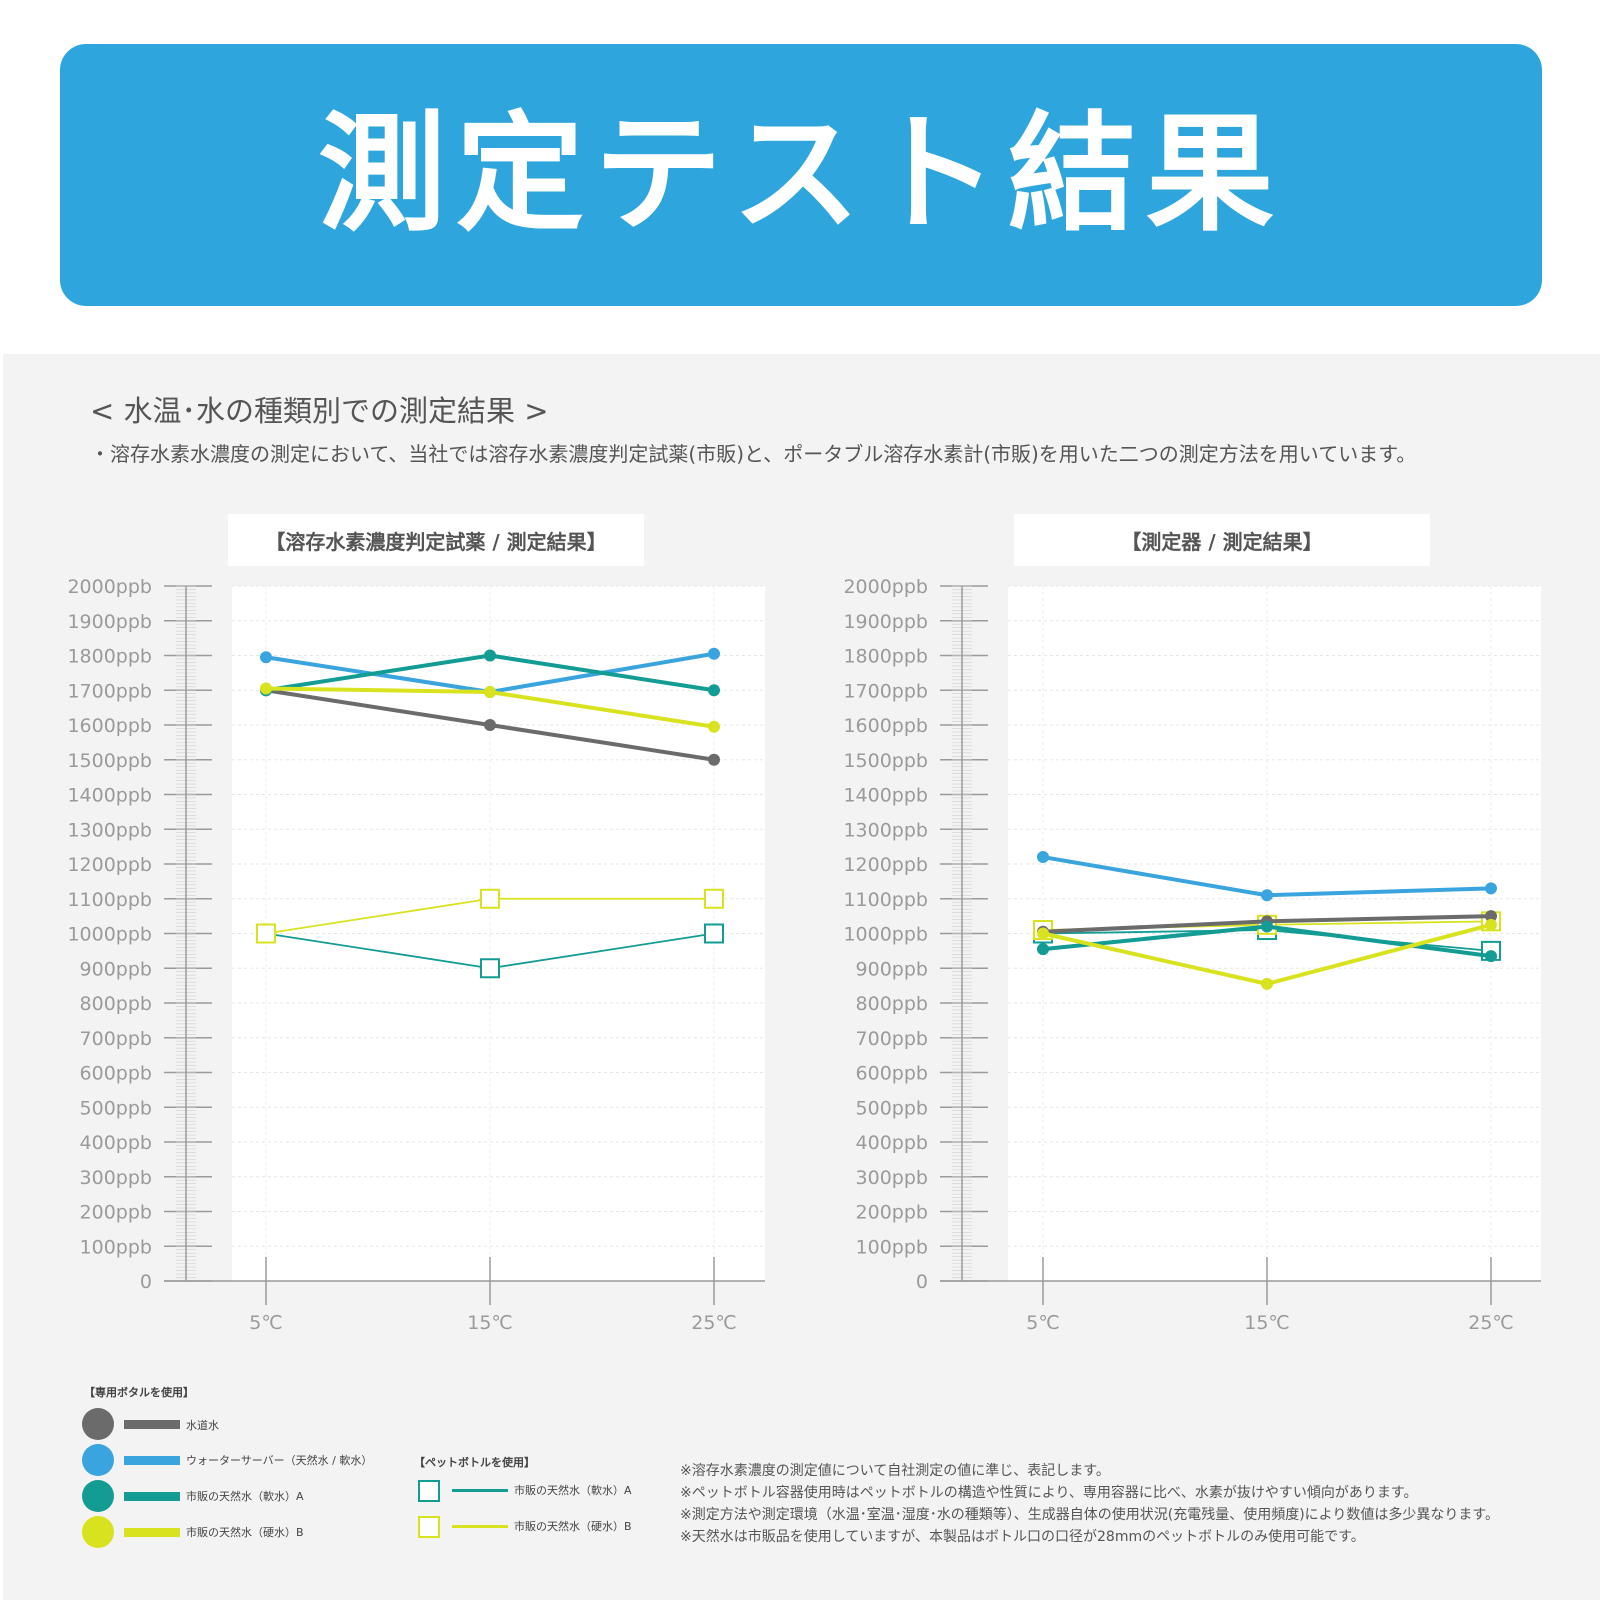  I want to click on chart-1-title: 【溶存水素濃度判定試薬 / 測定結果】, so click(436, 540).